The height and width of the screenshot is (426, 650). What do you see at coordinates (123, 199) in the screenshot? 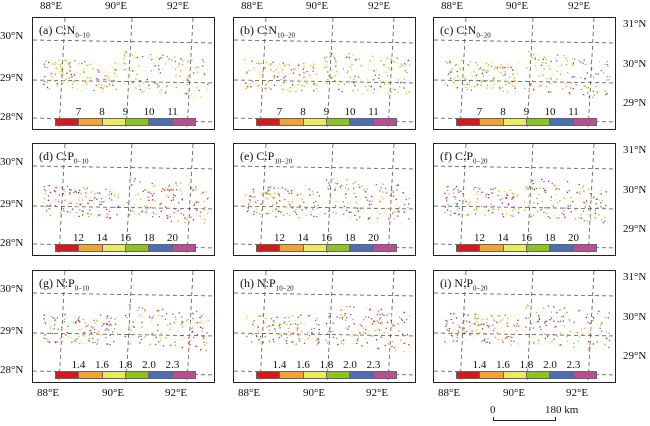
I see `map-panel: (d) C:P0−10 12 14 16 18 20` at bounding box center [123, 199].